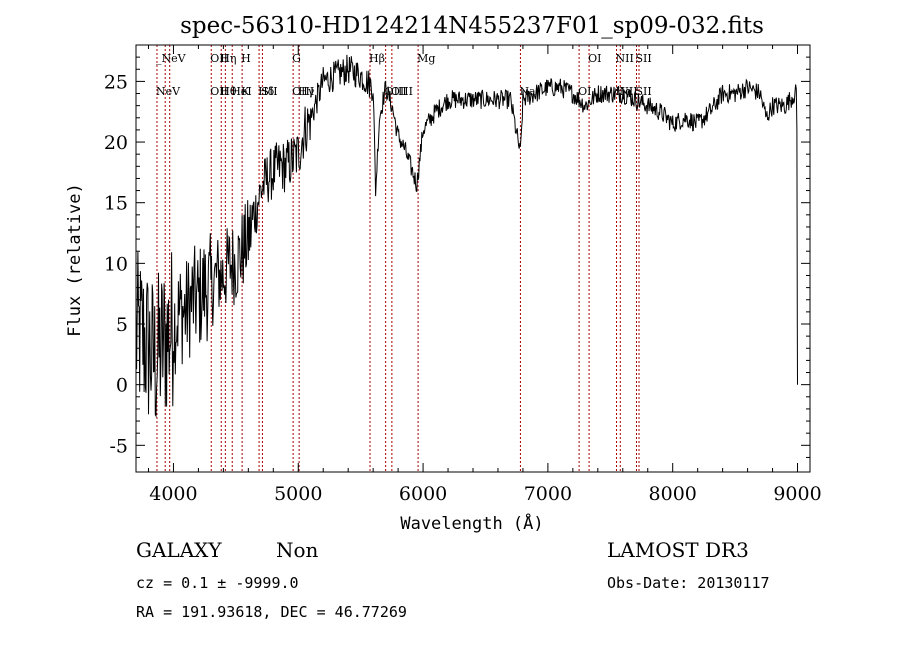 The image size is (900, 649). Describe the element at coordinates (173, 494) in the screenshot. I see `x-tick-label: 4000` at that location.